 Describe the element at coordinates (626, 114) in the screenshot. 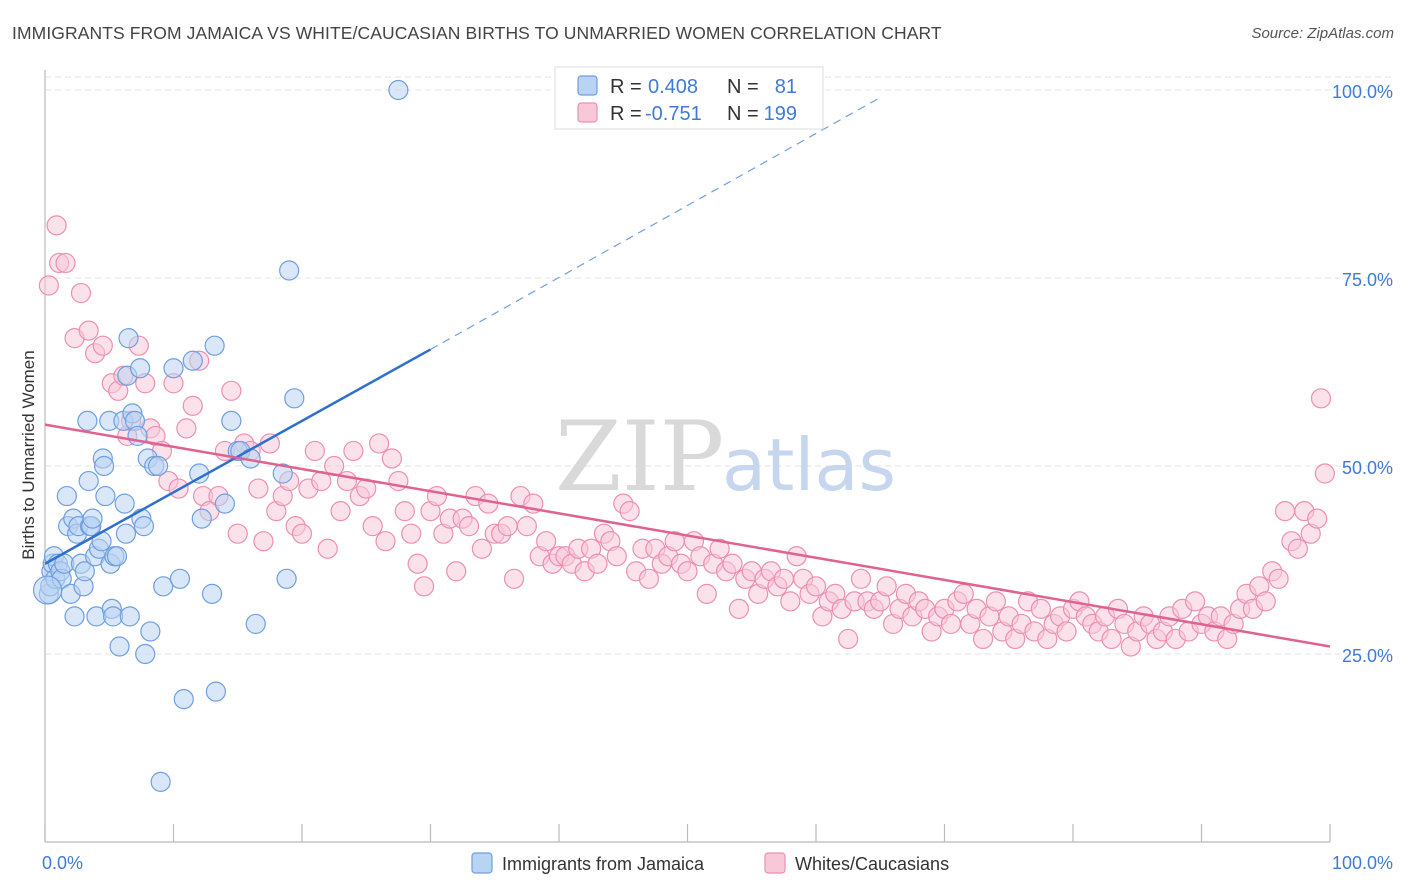

I see `legend-r-label-2: R =` at that location.